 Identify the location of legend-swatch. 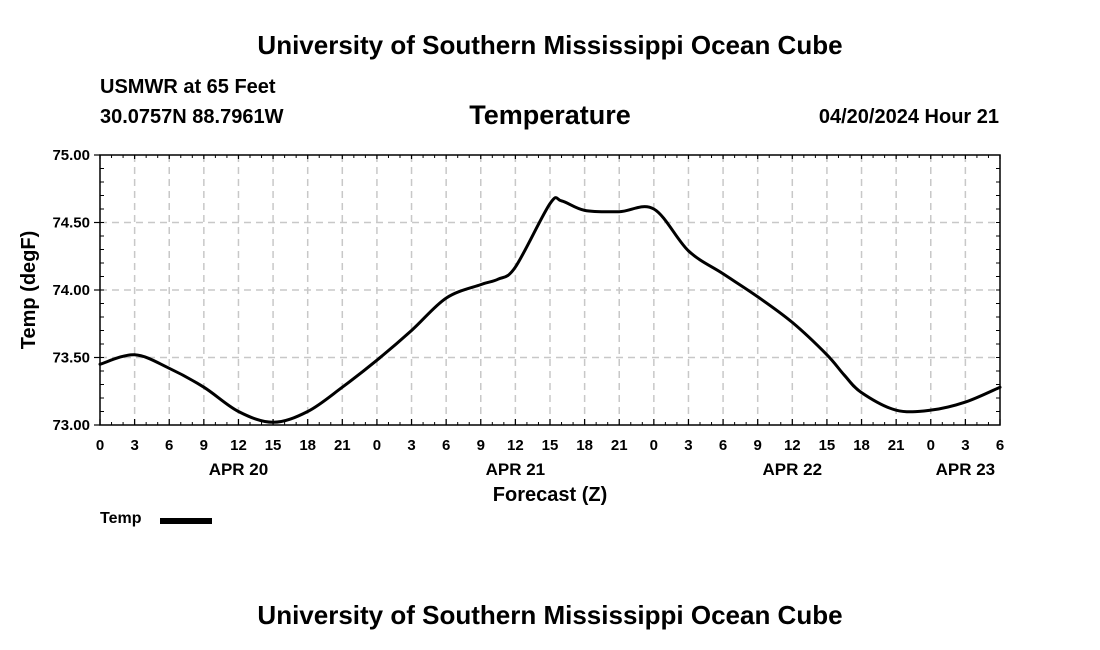
(186, 521).